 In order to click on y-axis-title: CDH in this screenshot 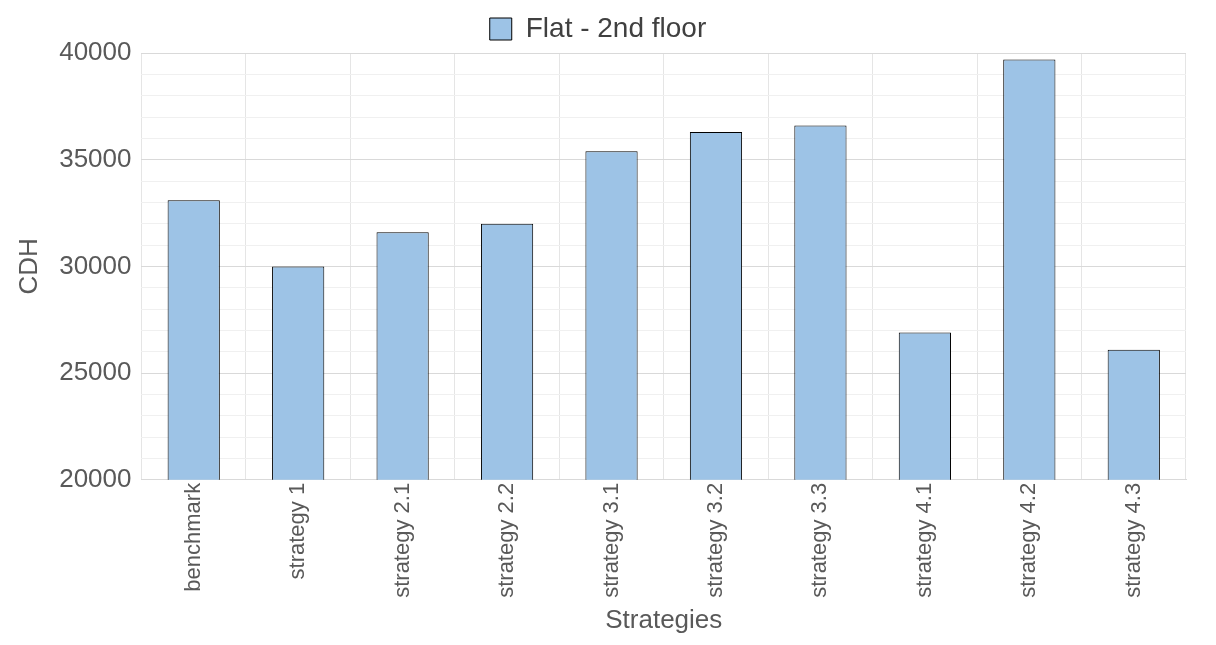, I will do `click(27, 266)`.